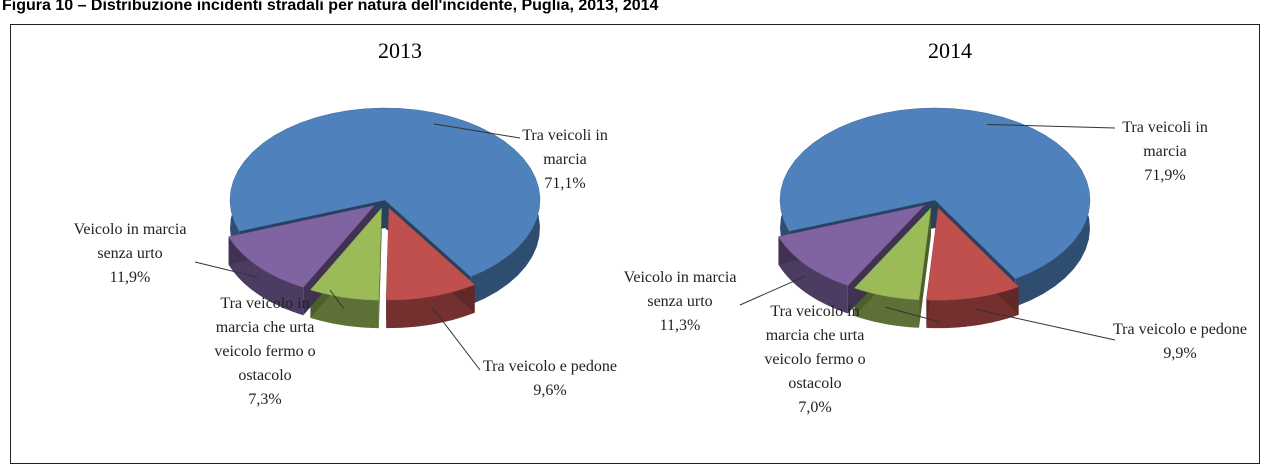 This screenshot has width=1271, height=464. What do you see at coordinates (1180, 353) in the screenshot?
I see `value-label: 9,9%` at bounding box center [1180, 353].